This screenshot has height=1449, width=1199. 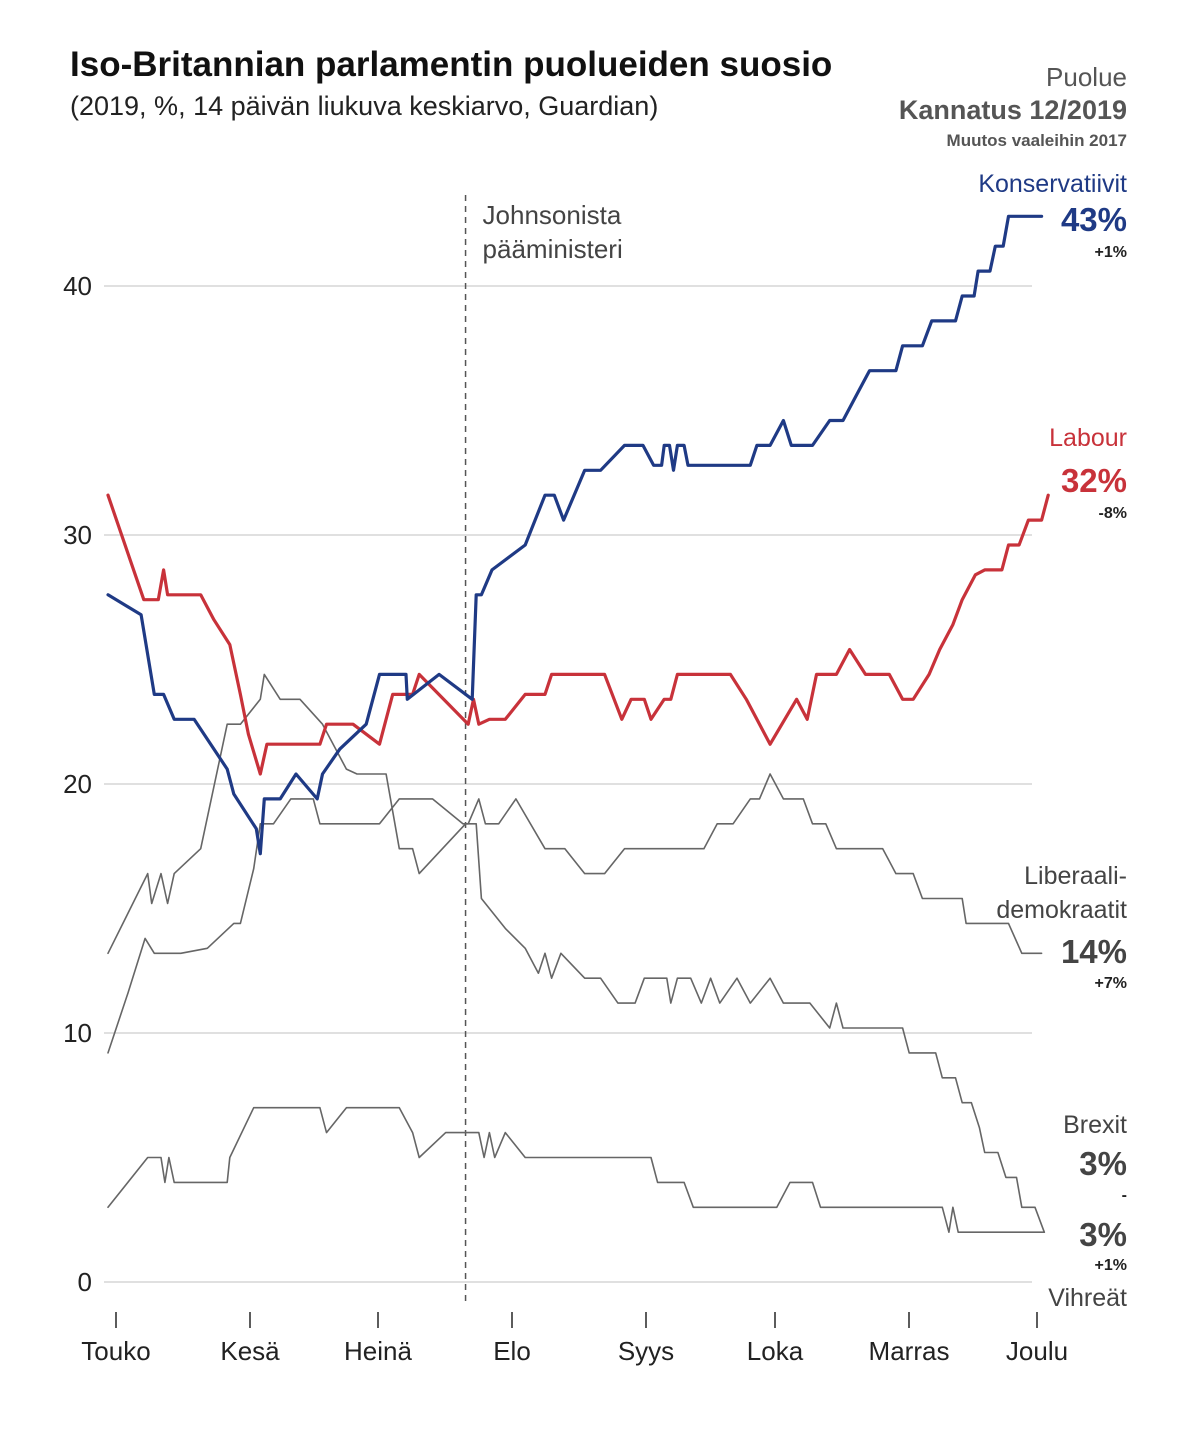 What do you see at coordinates (1052, 184) in the screenshot?
I see `label-name-konservatiivit-0: Konservatiivit` at bounding box center [1052, 184].